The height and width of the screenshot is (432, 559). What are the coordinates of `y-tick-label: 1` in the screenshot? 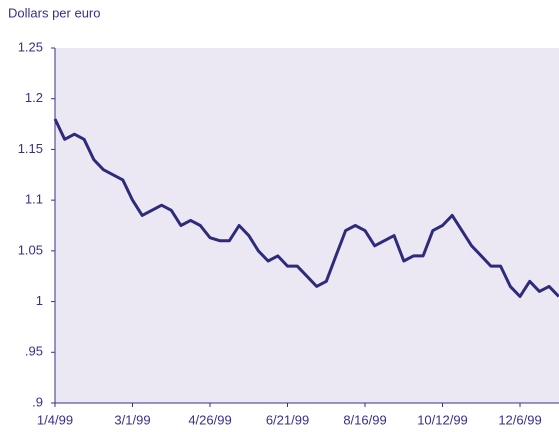 It's located at (39, 300).